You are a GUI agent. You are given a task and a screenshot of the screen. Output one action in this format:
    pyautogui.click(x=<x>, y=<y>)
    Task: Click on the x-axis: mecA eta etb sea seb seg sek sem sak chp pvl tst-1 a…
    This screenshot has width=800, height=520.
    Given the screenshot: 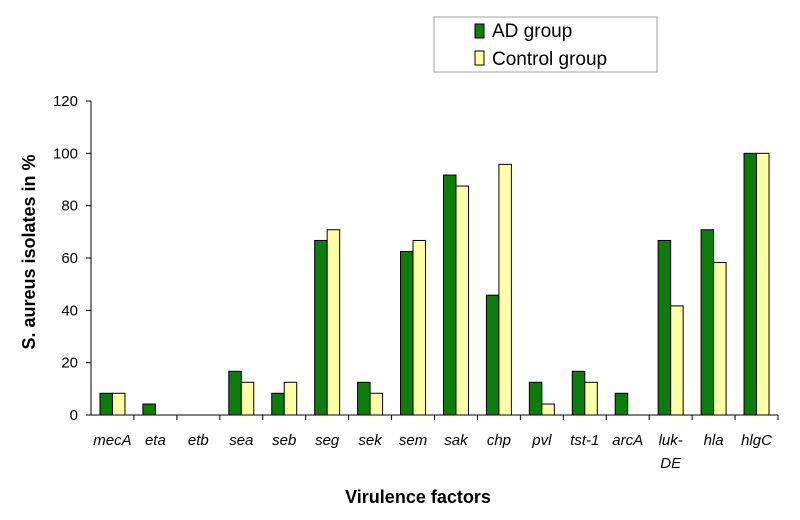 What is the action you would take?
    pyautogui.click(x=435, y=443)
    